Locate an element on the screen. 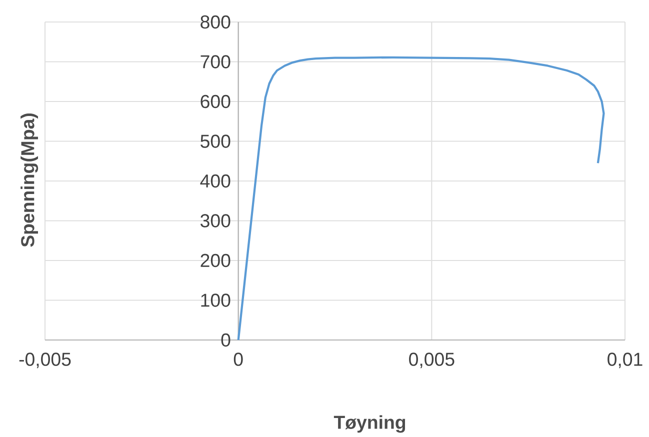 The height and width of the screenshot is (437, 649). y-tick-label: 100 is located at coordinates (215, 300).